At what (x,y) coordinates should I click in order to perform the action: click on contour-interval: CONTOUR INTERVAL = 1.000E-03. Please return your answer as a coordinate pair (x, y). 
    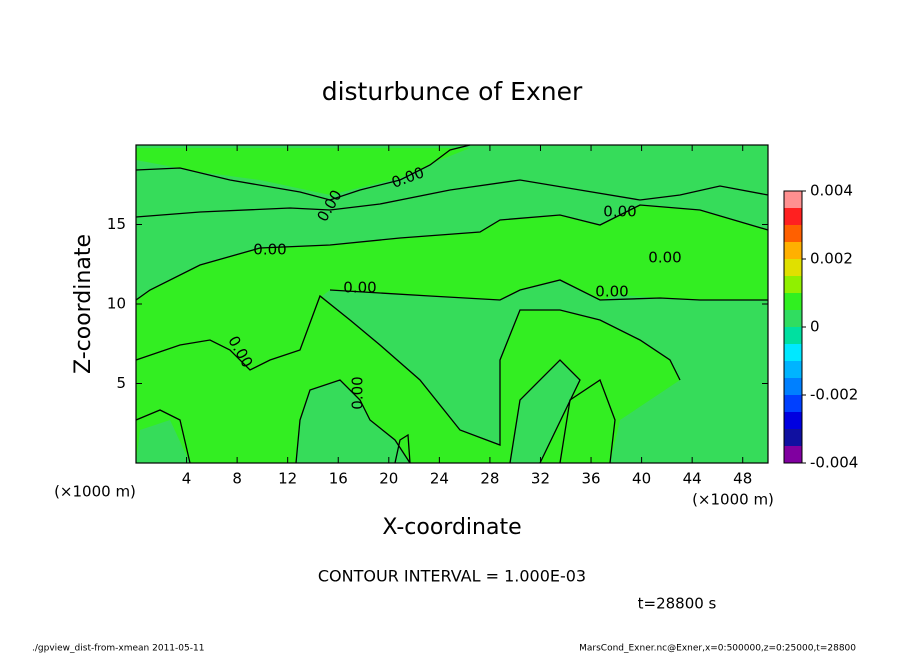
    Looking at the image, I should click on (452, 576).